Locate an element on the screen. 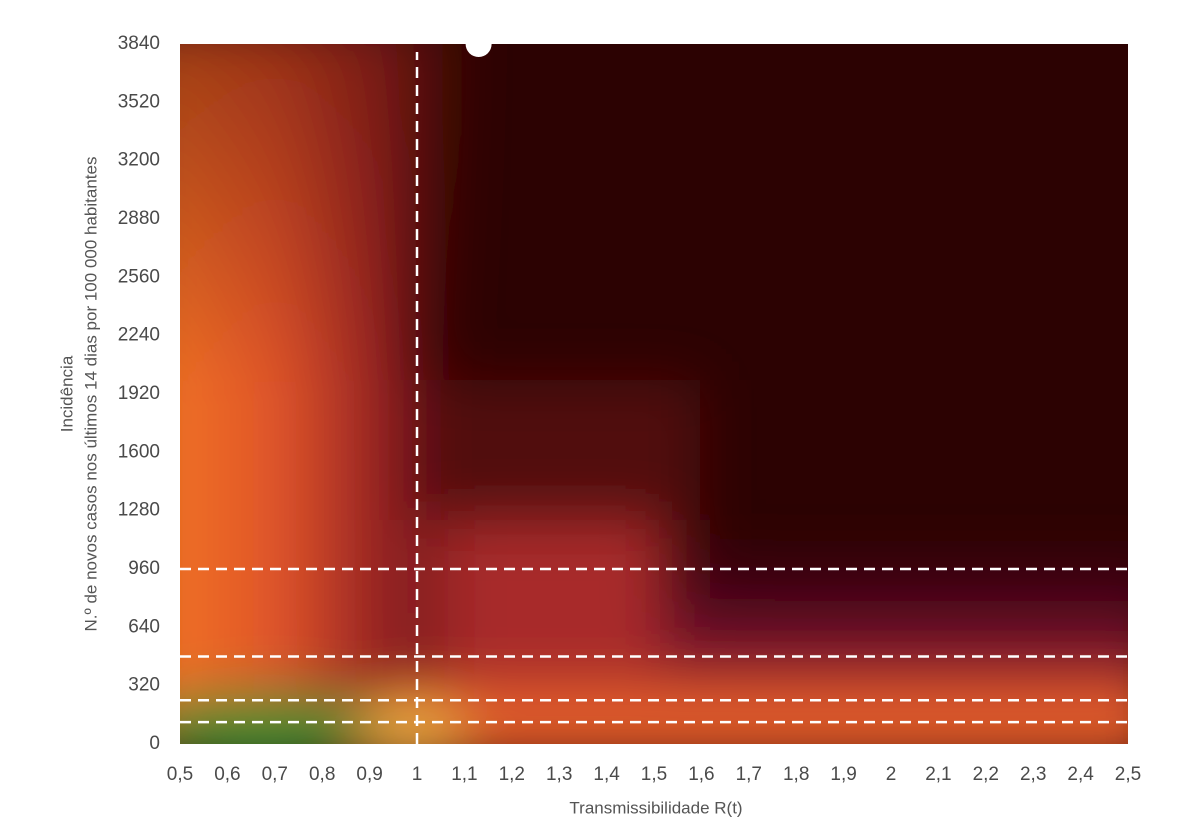 This screenshot has height=839, width=1199. point is located at coordinates (478, 44).